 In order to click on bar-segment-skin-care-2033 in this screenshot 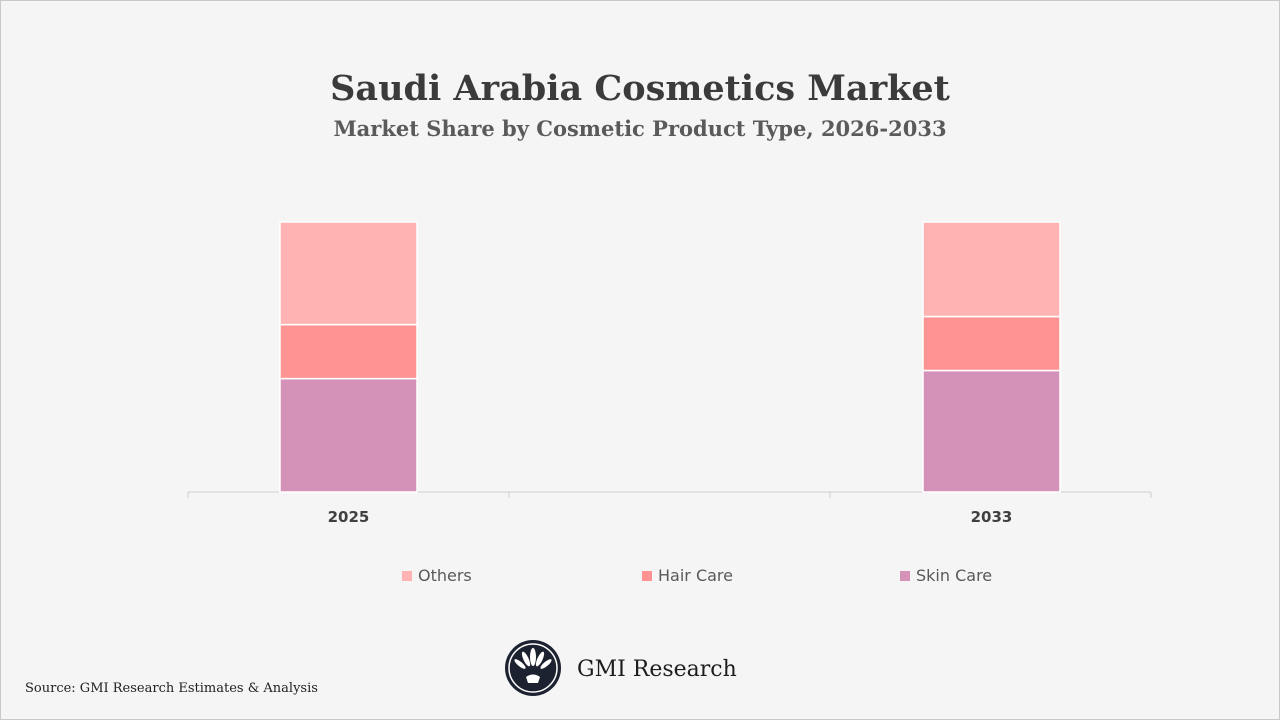, I will do `click(991, 431)`.